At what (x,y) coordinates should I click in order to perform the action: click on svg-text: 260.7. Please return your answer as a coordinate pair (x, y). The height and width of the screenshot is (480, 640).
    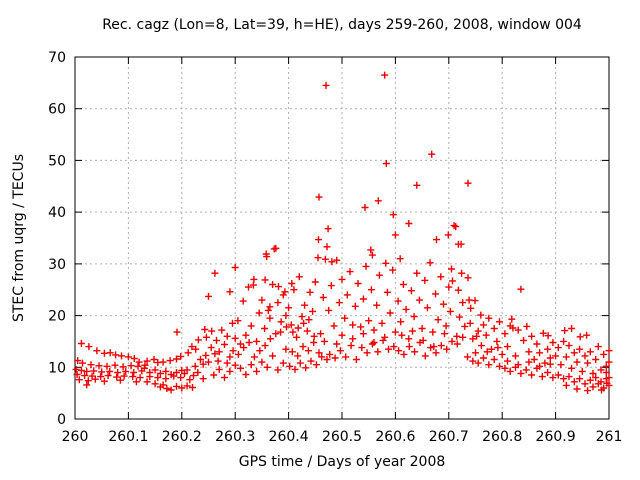
    Looking at the image, I should click on (449, 437).